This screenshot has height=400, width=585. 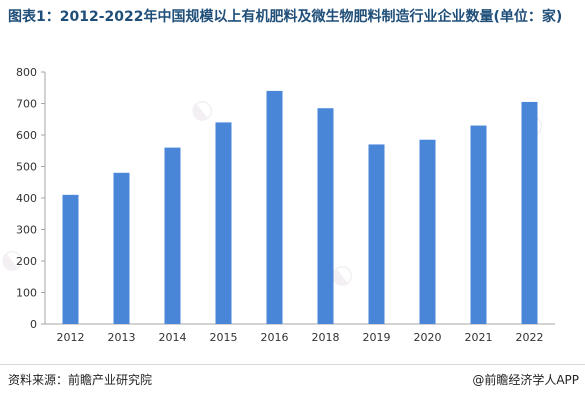 I want to click on x-tick-label: 2014, so click(x=173, y=337).